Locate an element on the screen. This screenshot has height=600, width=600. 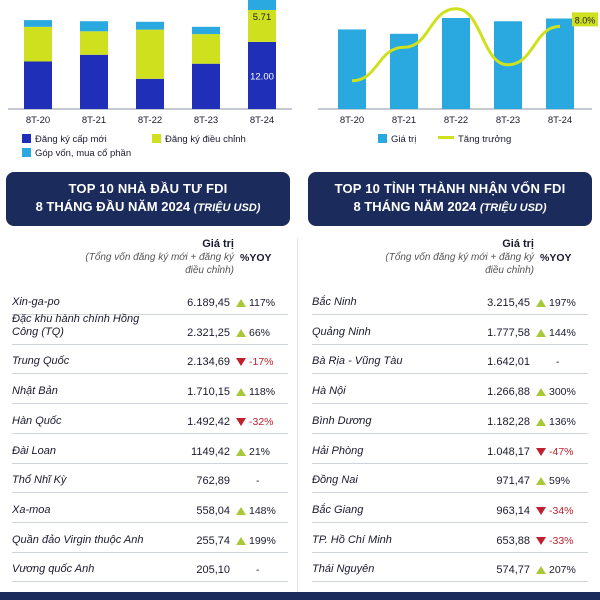
table-row: Thái Nguyên 574,77 207% is located at coordinates (450, 568).